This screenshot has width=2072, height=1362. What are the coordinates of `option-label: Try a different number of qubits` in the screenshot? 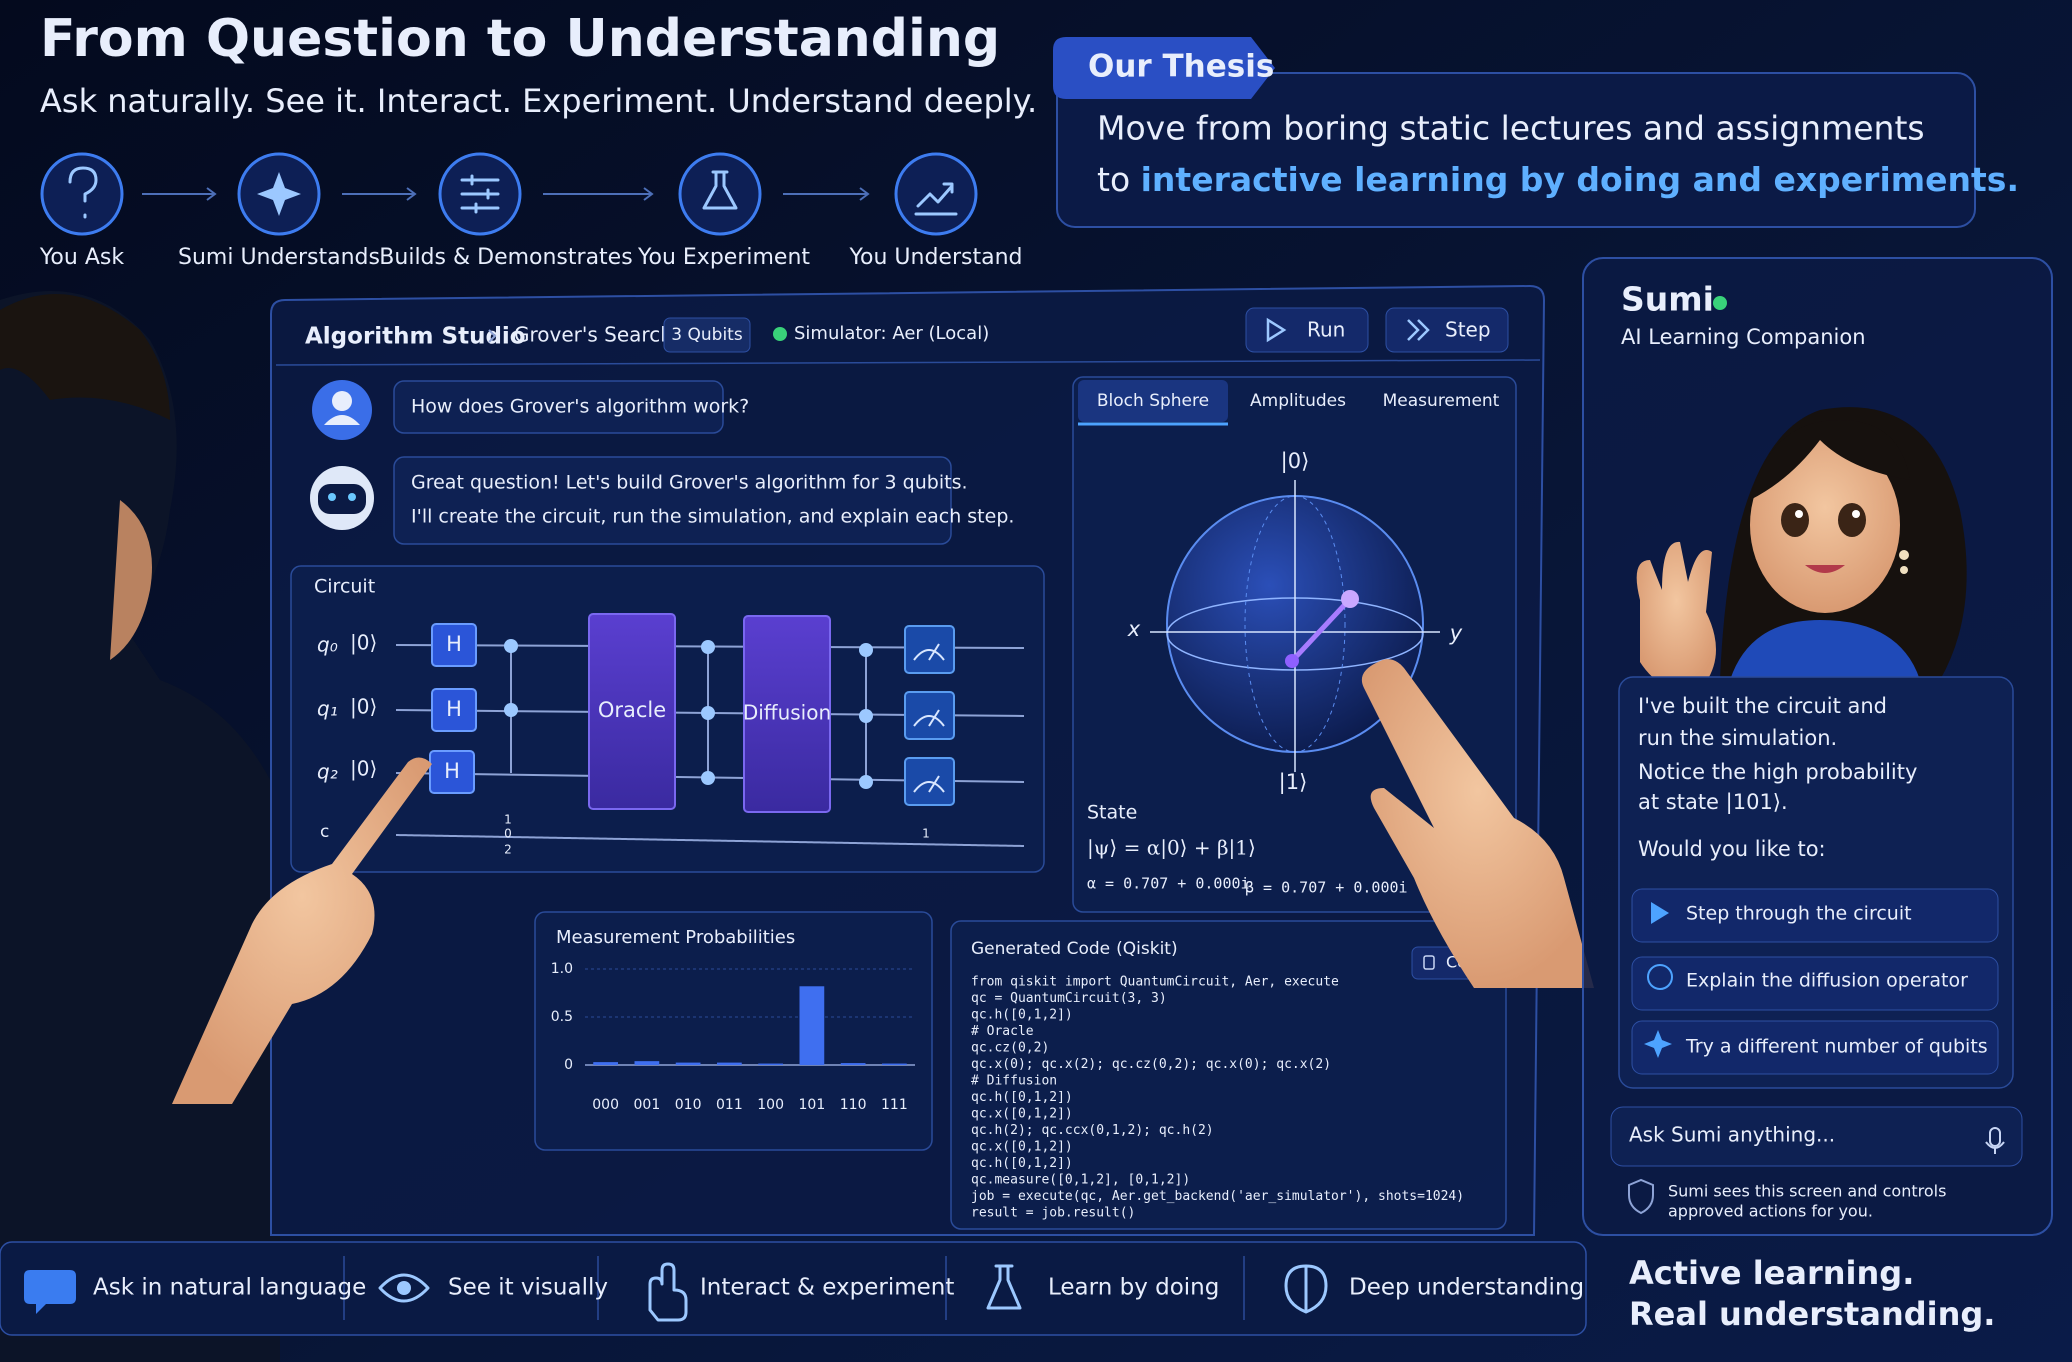 It's located at (1836, 1047).